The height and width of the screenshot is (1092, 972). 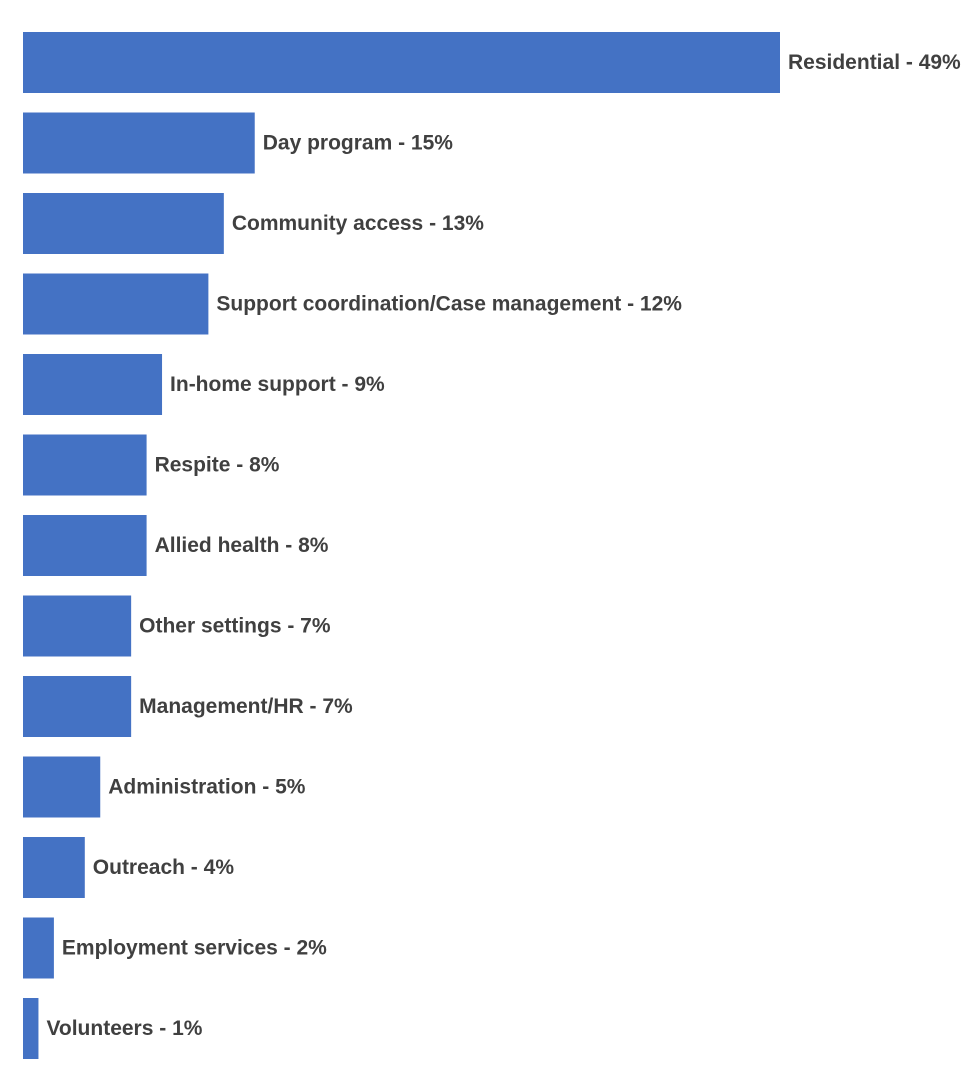 I want to click on data-label: Management/HR - 7%, so click(x=246, y=706).